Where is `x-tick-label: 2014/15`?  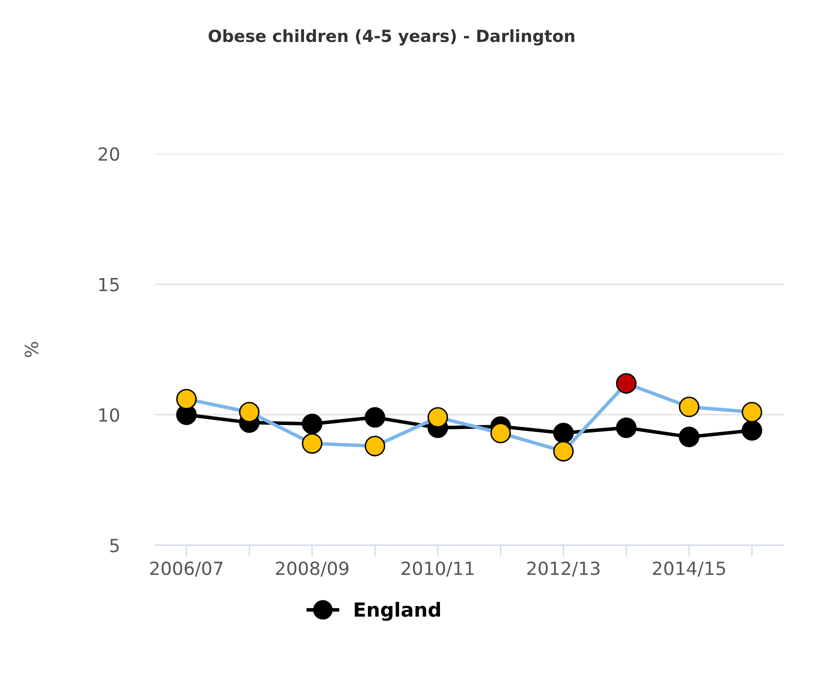
x-tick-label: 2014/15 is located at coordinates (689, 569).